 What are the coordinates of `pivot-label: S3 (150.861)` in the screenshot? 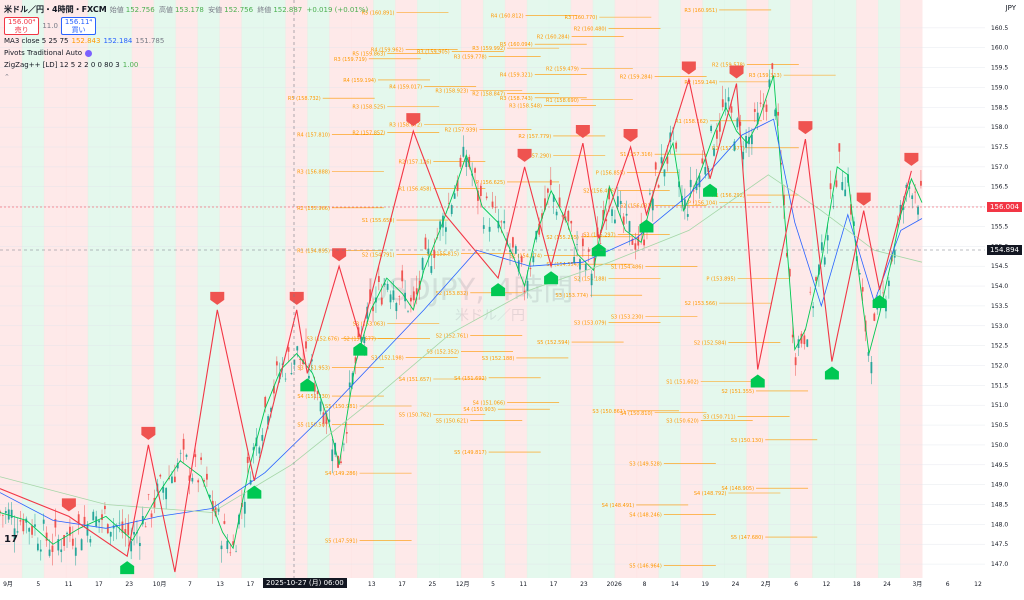 It's located at (608, 412).